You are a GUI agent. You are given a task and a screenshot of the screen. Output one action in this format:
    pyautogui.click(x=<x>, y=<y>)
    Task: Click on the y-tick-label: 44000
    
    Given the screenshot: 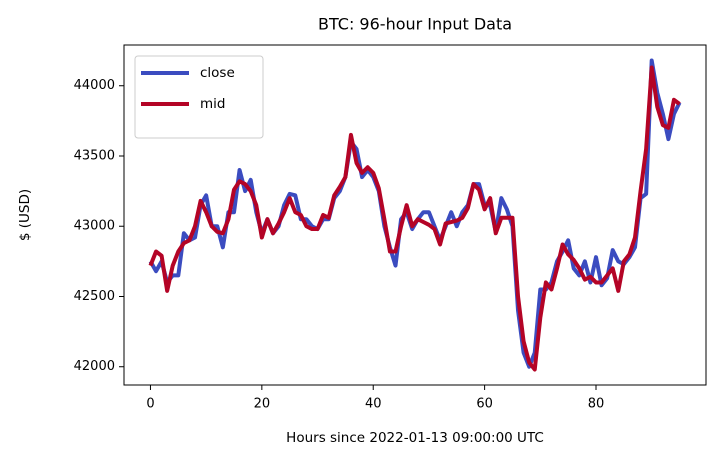 What is the action you would take?
    pyautogui.click(x=94, y=85)
    